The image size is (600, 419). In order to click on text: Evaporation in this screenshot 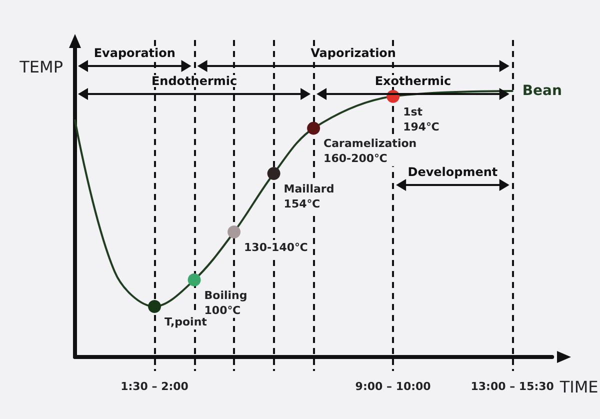, I will do `click(135, 53)`.